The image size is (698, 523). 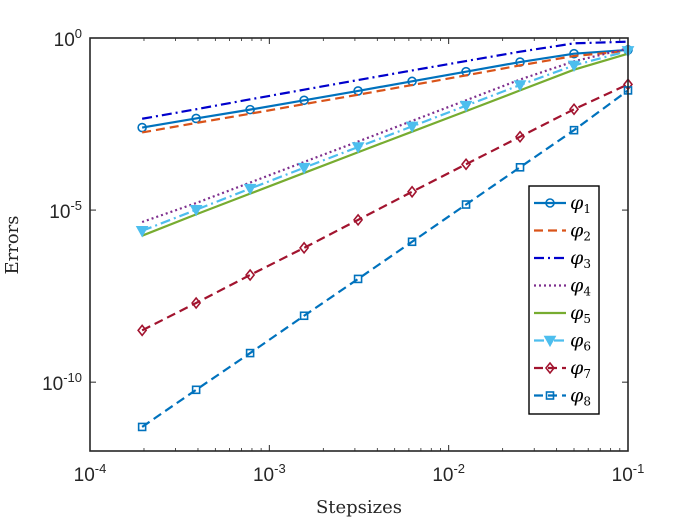 I want to click on legend-item: φ3, so click(x=562, y=259).